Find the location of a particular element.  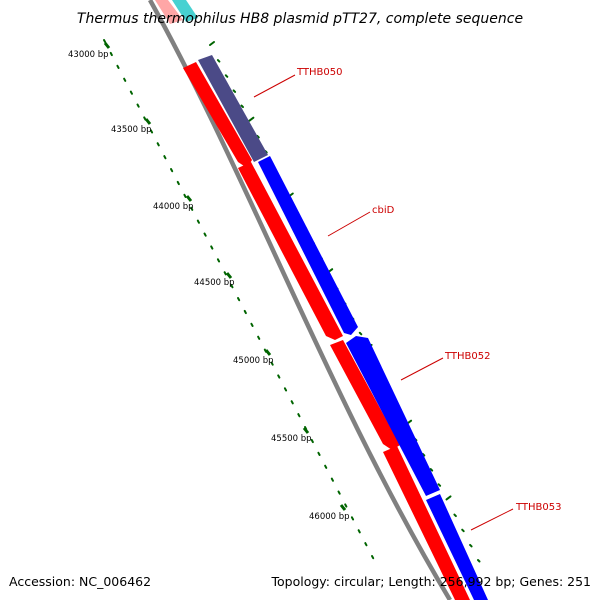

gene-tthb050 is located at coordinates (233, 108).